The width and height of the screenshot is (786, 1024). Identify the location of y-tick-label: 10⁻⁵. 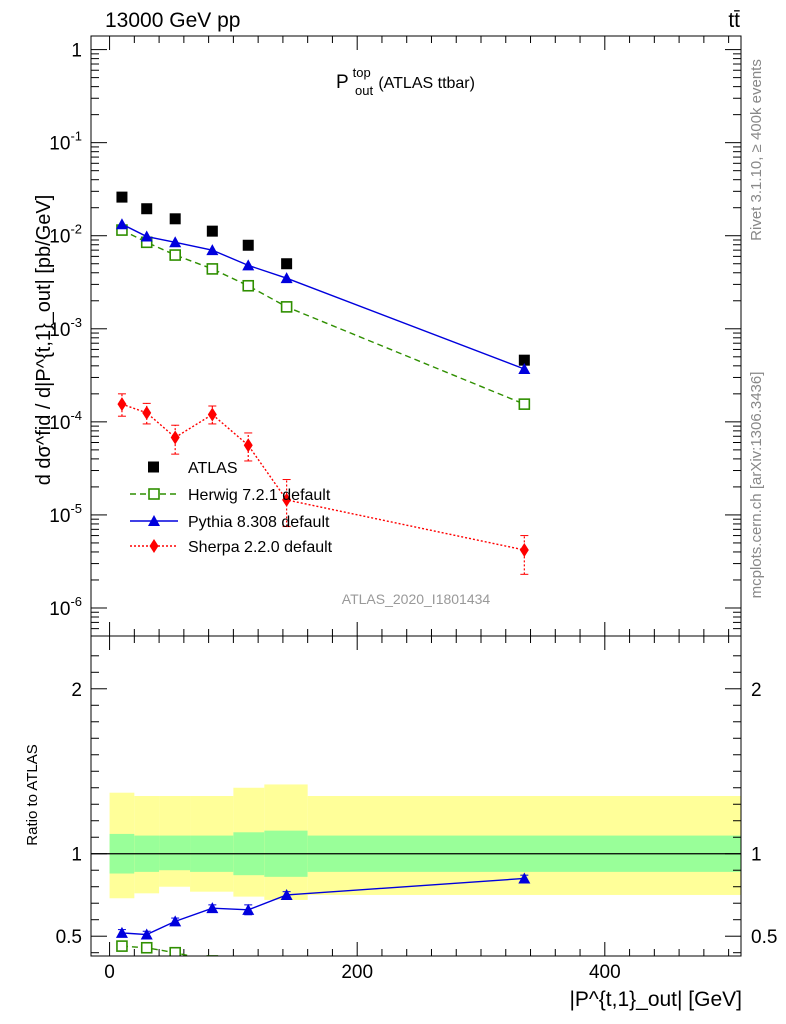
(65, 514).